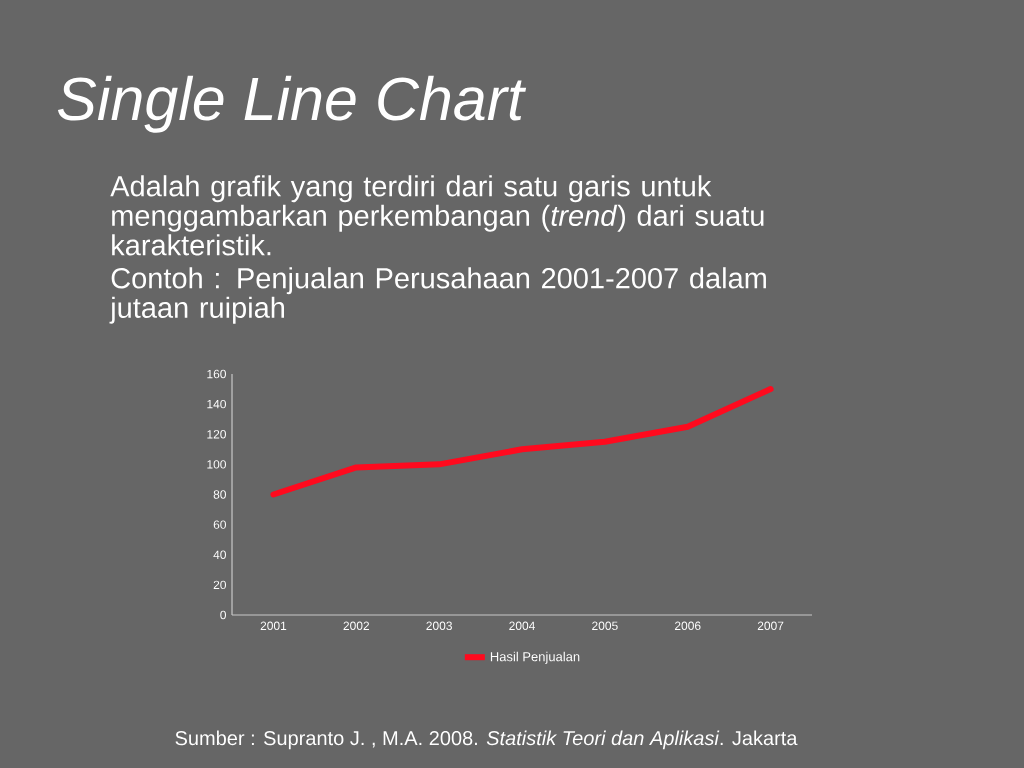 The image size is (1024, 768). I want to click on y-tick-label: 20, so click(220, 585).